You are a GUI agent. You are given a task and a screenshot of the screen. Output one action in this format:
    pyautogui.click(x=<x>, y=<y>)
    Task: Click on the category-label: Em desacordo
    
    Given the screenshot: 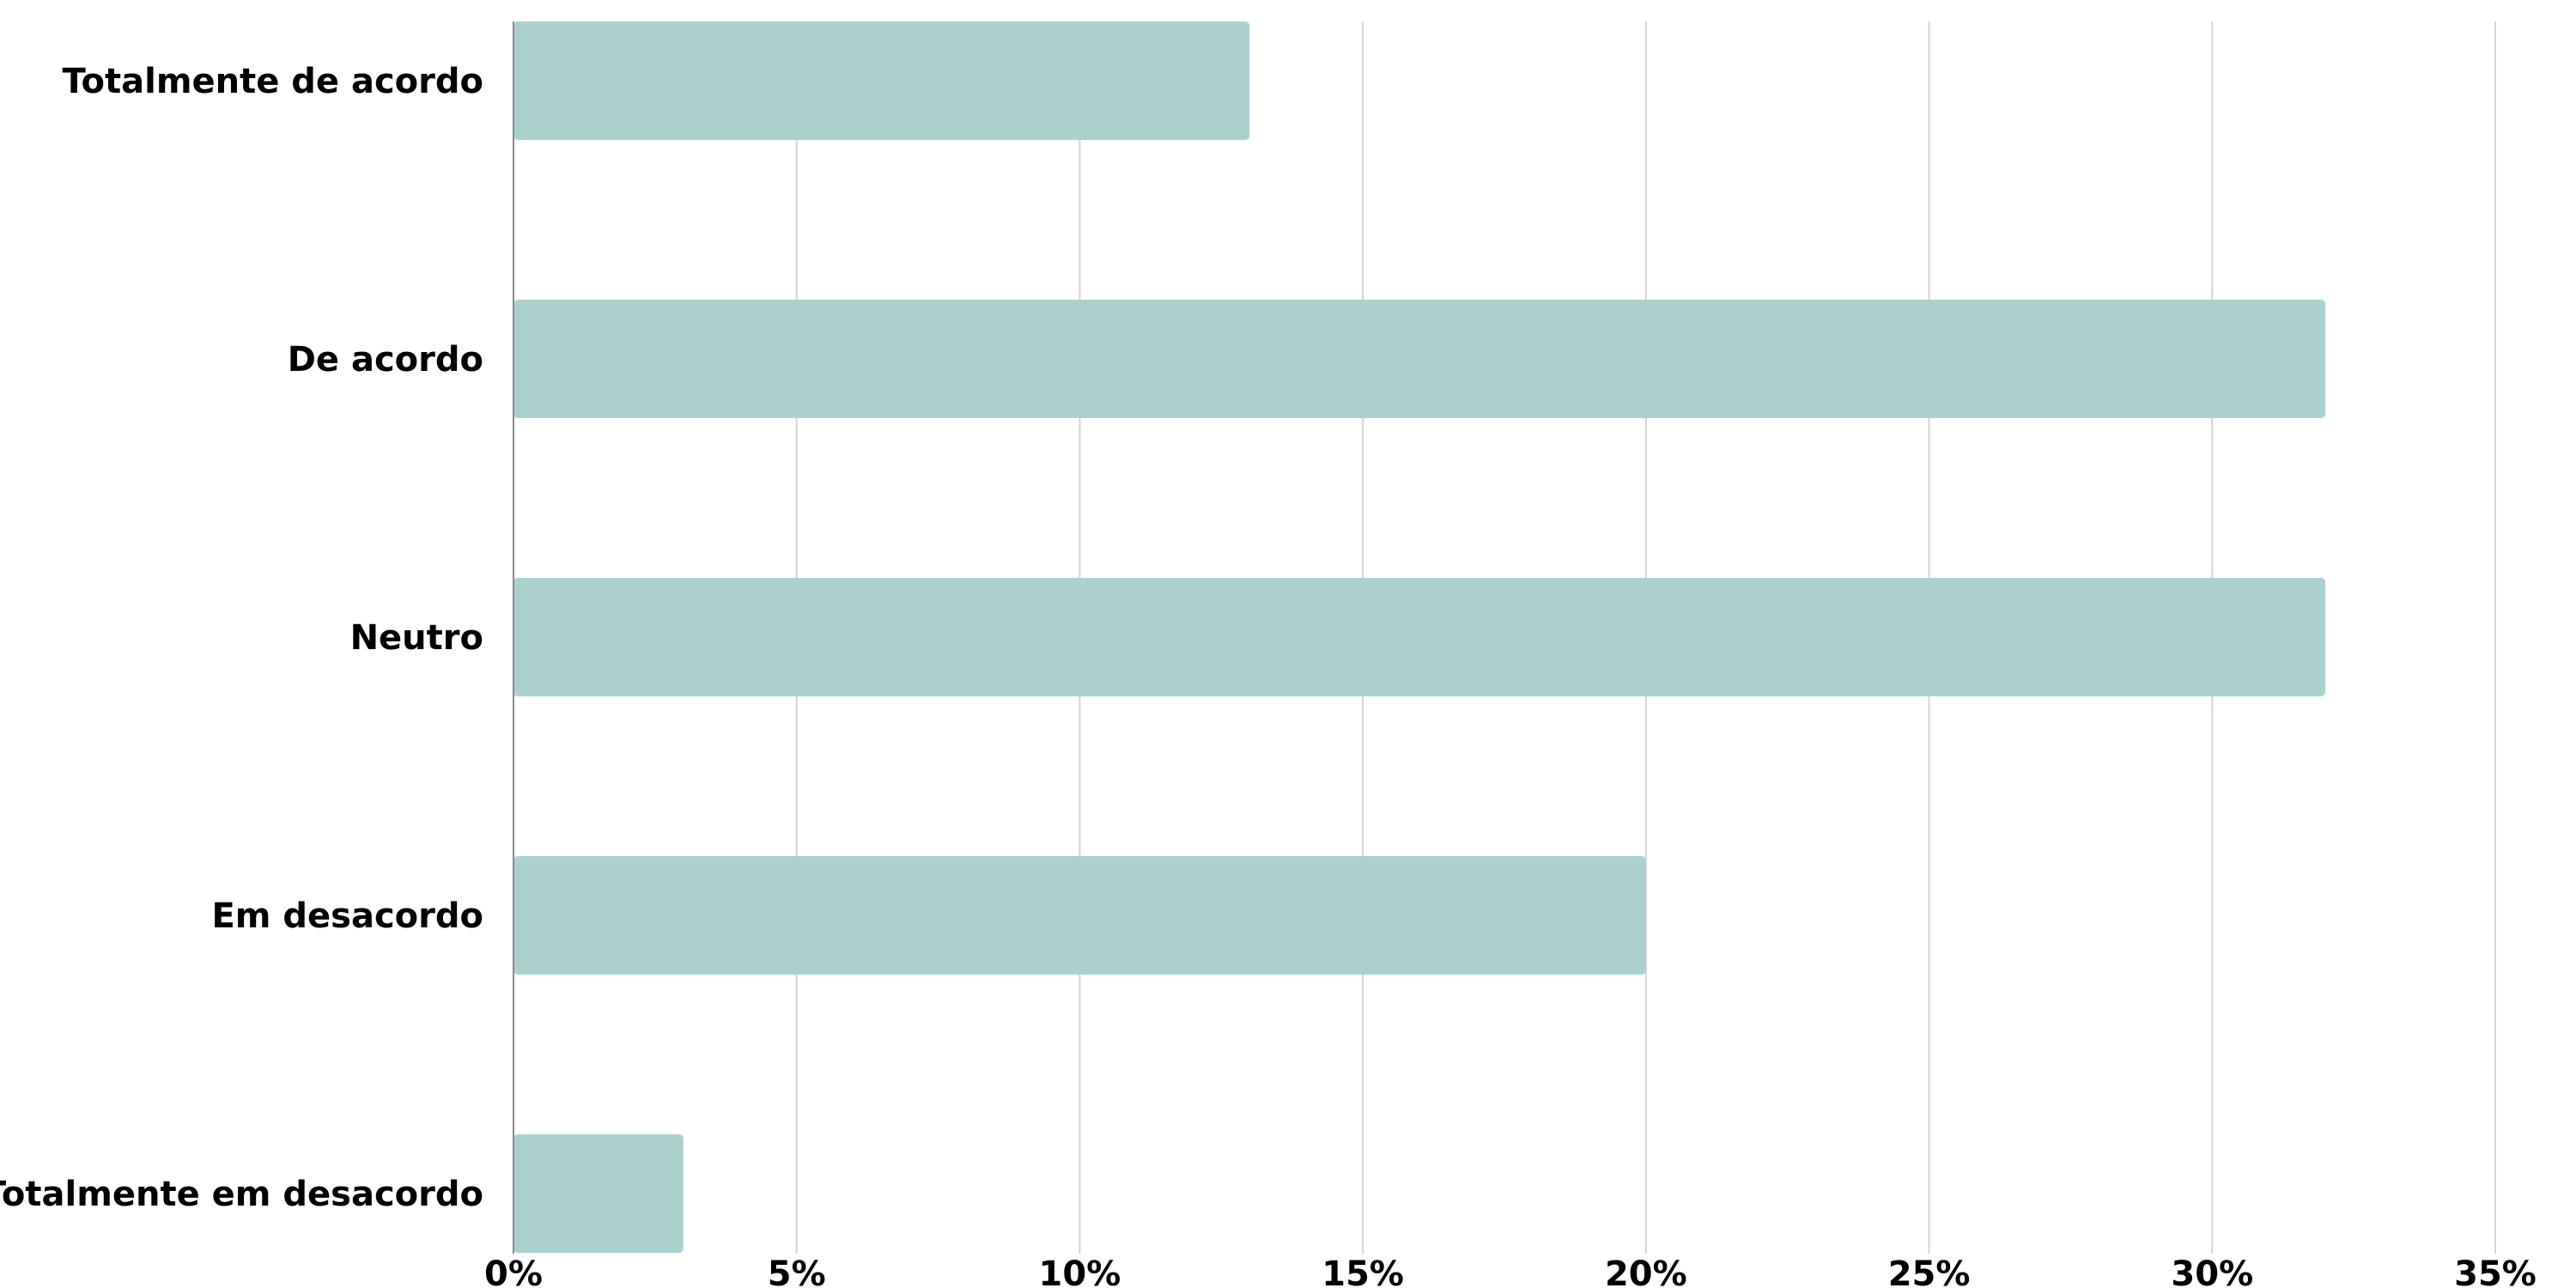 What is the action you would take?
    pyautogui.click(x=347, y=916)
    